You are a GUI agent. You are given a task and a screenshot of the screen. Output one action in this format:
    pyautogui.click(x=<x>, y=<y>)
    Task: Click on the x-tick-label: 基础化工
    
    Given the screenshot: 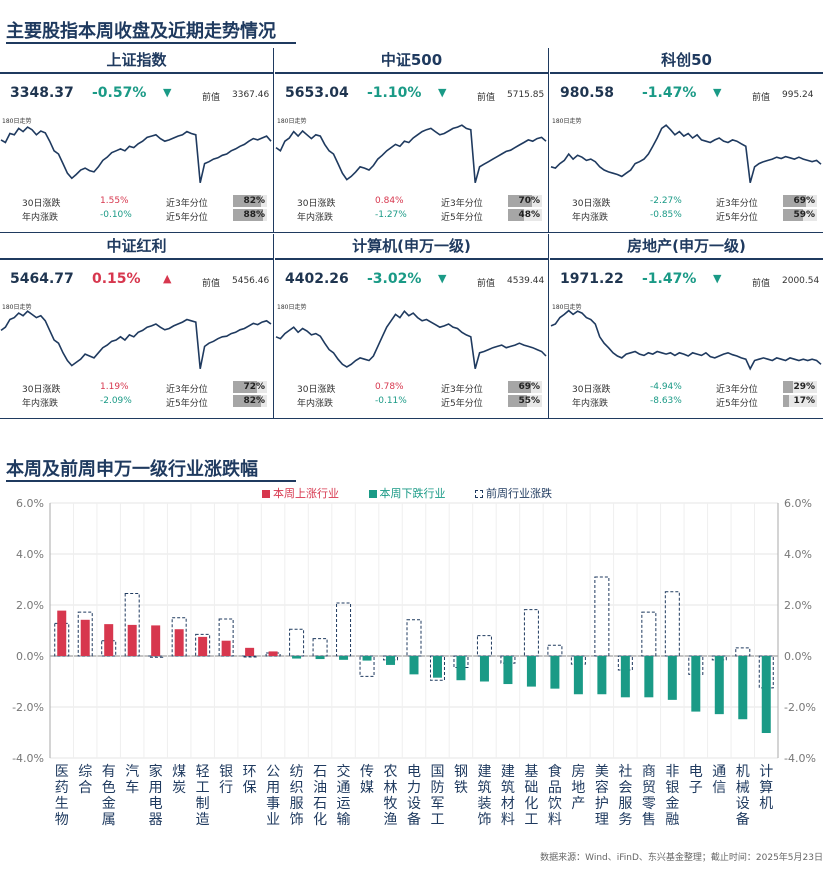 What is the action you would take?
    pyautogui.click(x=531, y=795)
    